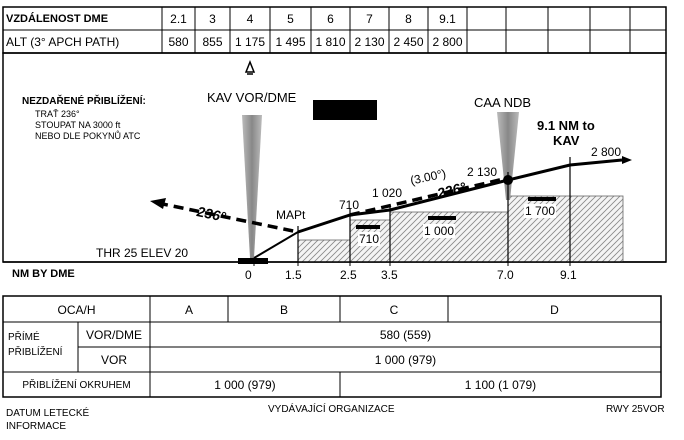  I want to click on straight-in-label-2: PŘIBLÍŽENÍ, so click(35, 352).